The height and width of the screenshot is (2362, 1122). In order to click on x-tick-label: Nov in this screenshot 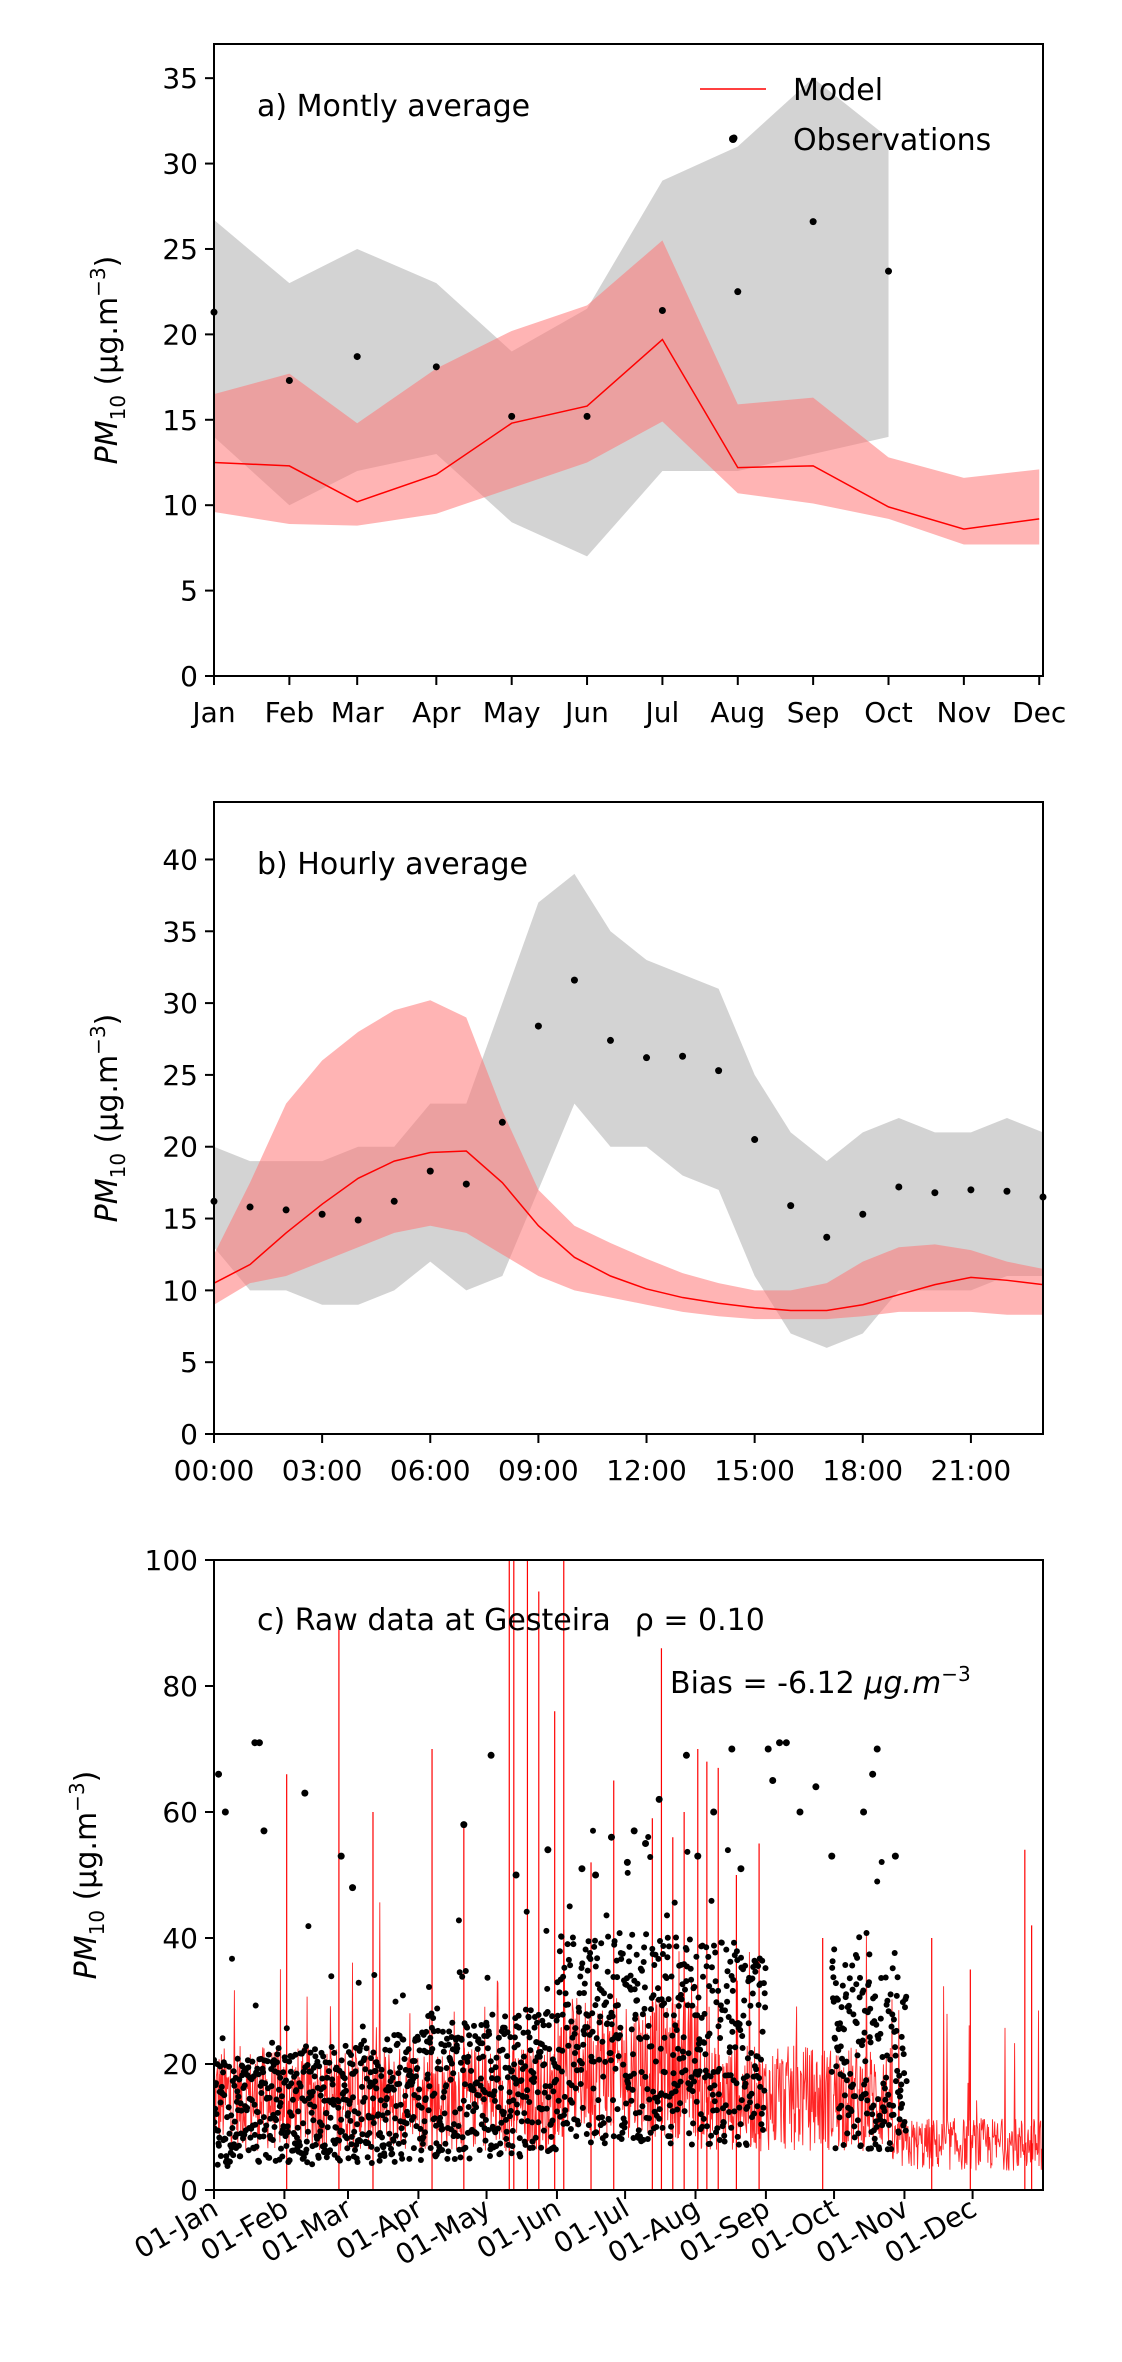, I will do `click(964, 712)`.